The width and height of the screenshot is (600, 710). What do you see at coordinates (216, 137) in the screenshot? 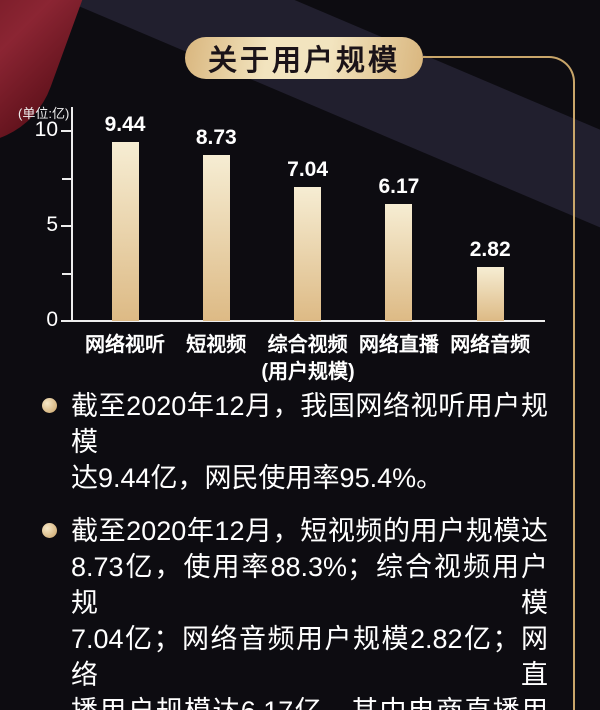
I see `bar-value-label: 8.73` at bounding box center [216, 137].